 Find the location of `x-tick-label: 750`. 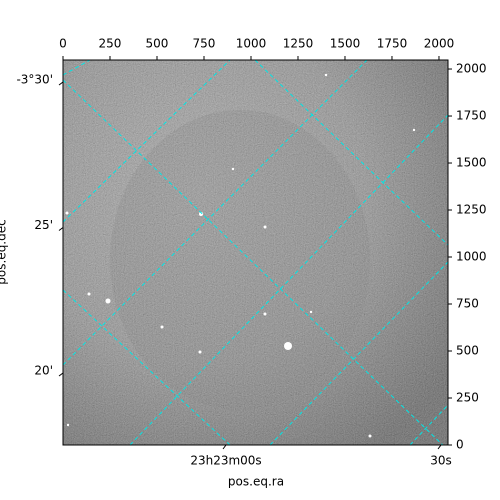

x-tick-label: 750 is located at coordinates (204, 44).